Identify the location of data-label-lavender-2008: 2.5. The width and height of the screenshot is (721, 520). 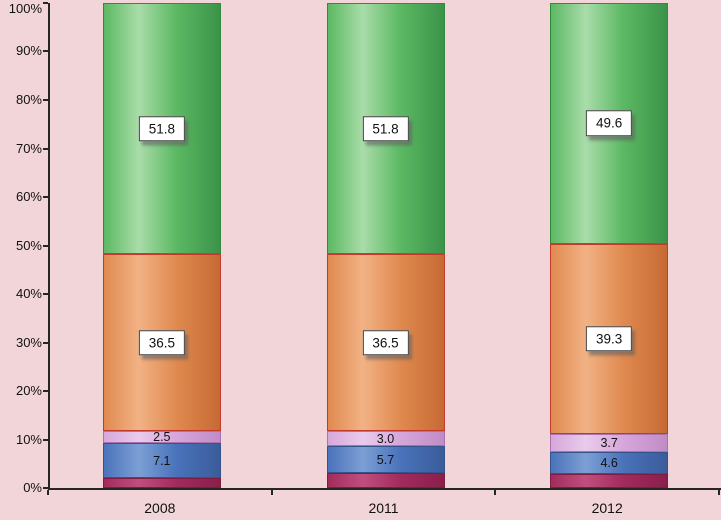
(162, 437).